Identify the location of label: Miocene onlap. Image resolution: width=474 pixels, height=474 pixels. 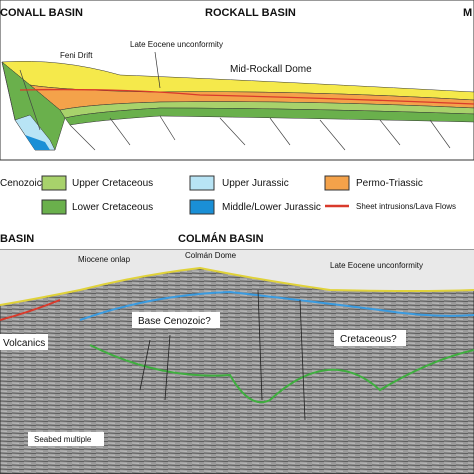
(104, 259).